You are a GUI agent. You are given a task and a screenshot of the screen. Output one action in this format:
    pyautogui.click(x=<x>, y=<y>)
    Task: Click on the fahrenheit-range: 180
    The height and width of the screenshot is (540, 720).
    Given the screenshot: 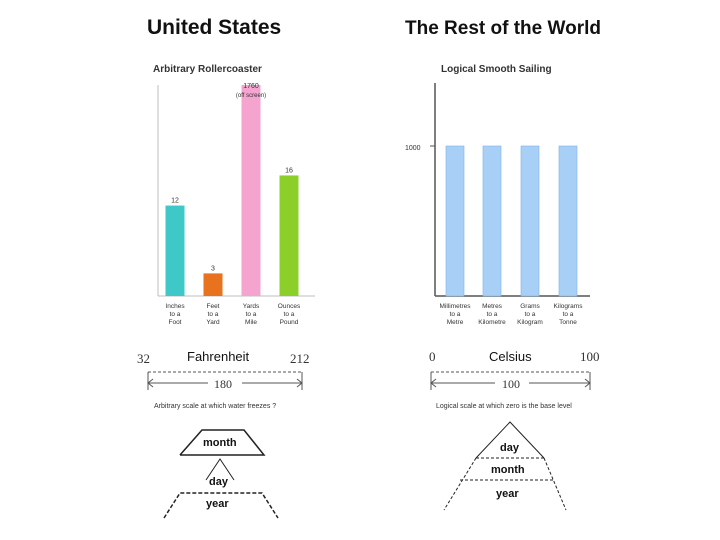 What is the action you would take?
    pyautogui.click(x=223, y=384)
    